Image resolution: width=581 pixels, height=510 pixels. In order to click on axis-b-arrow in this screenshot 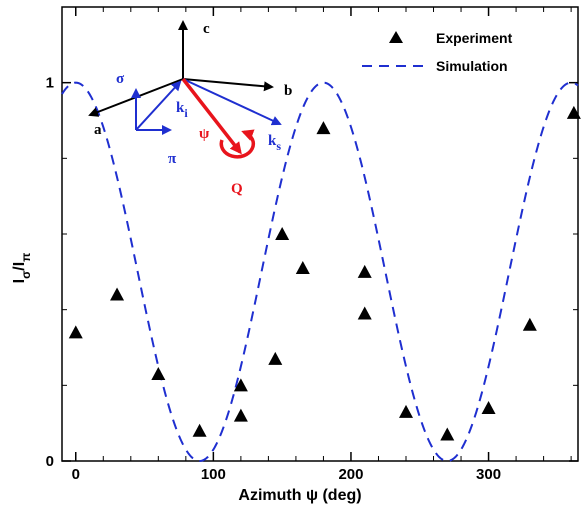, I will do `click(228, 85)`.